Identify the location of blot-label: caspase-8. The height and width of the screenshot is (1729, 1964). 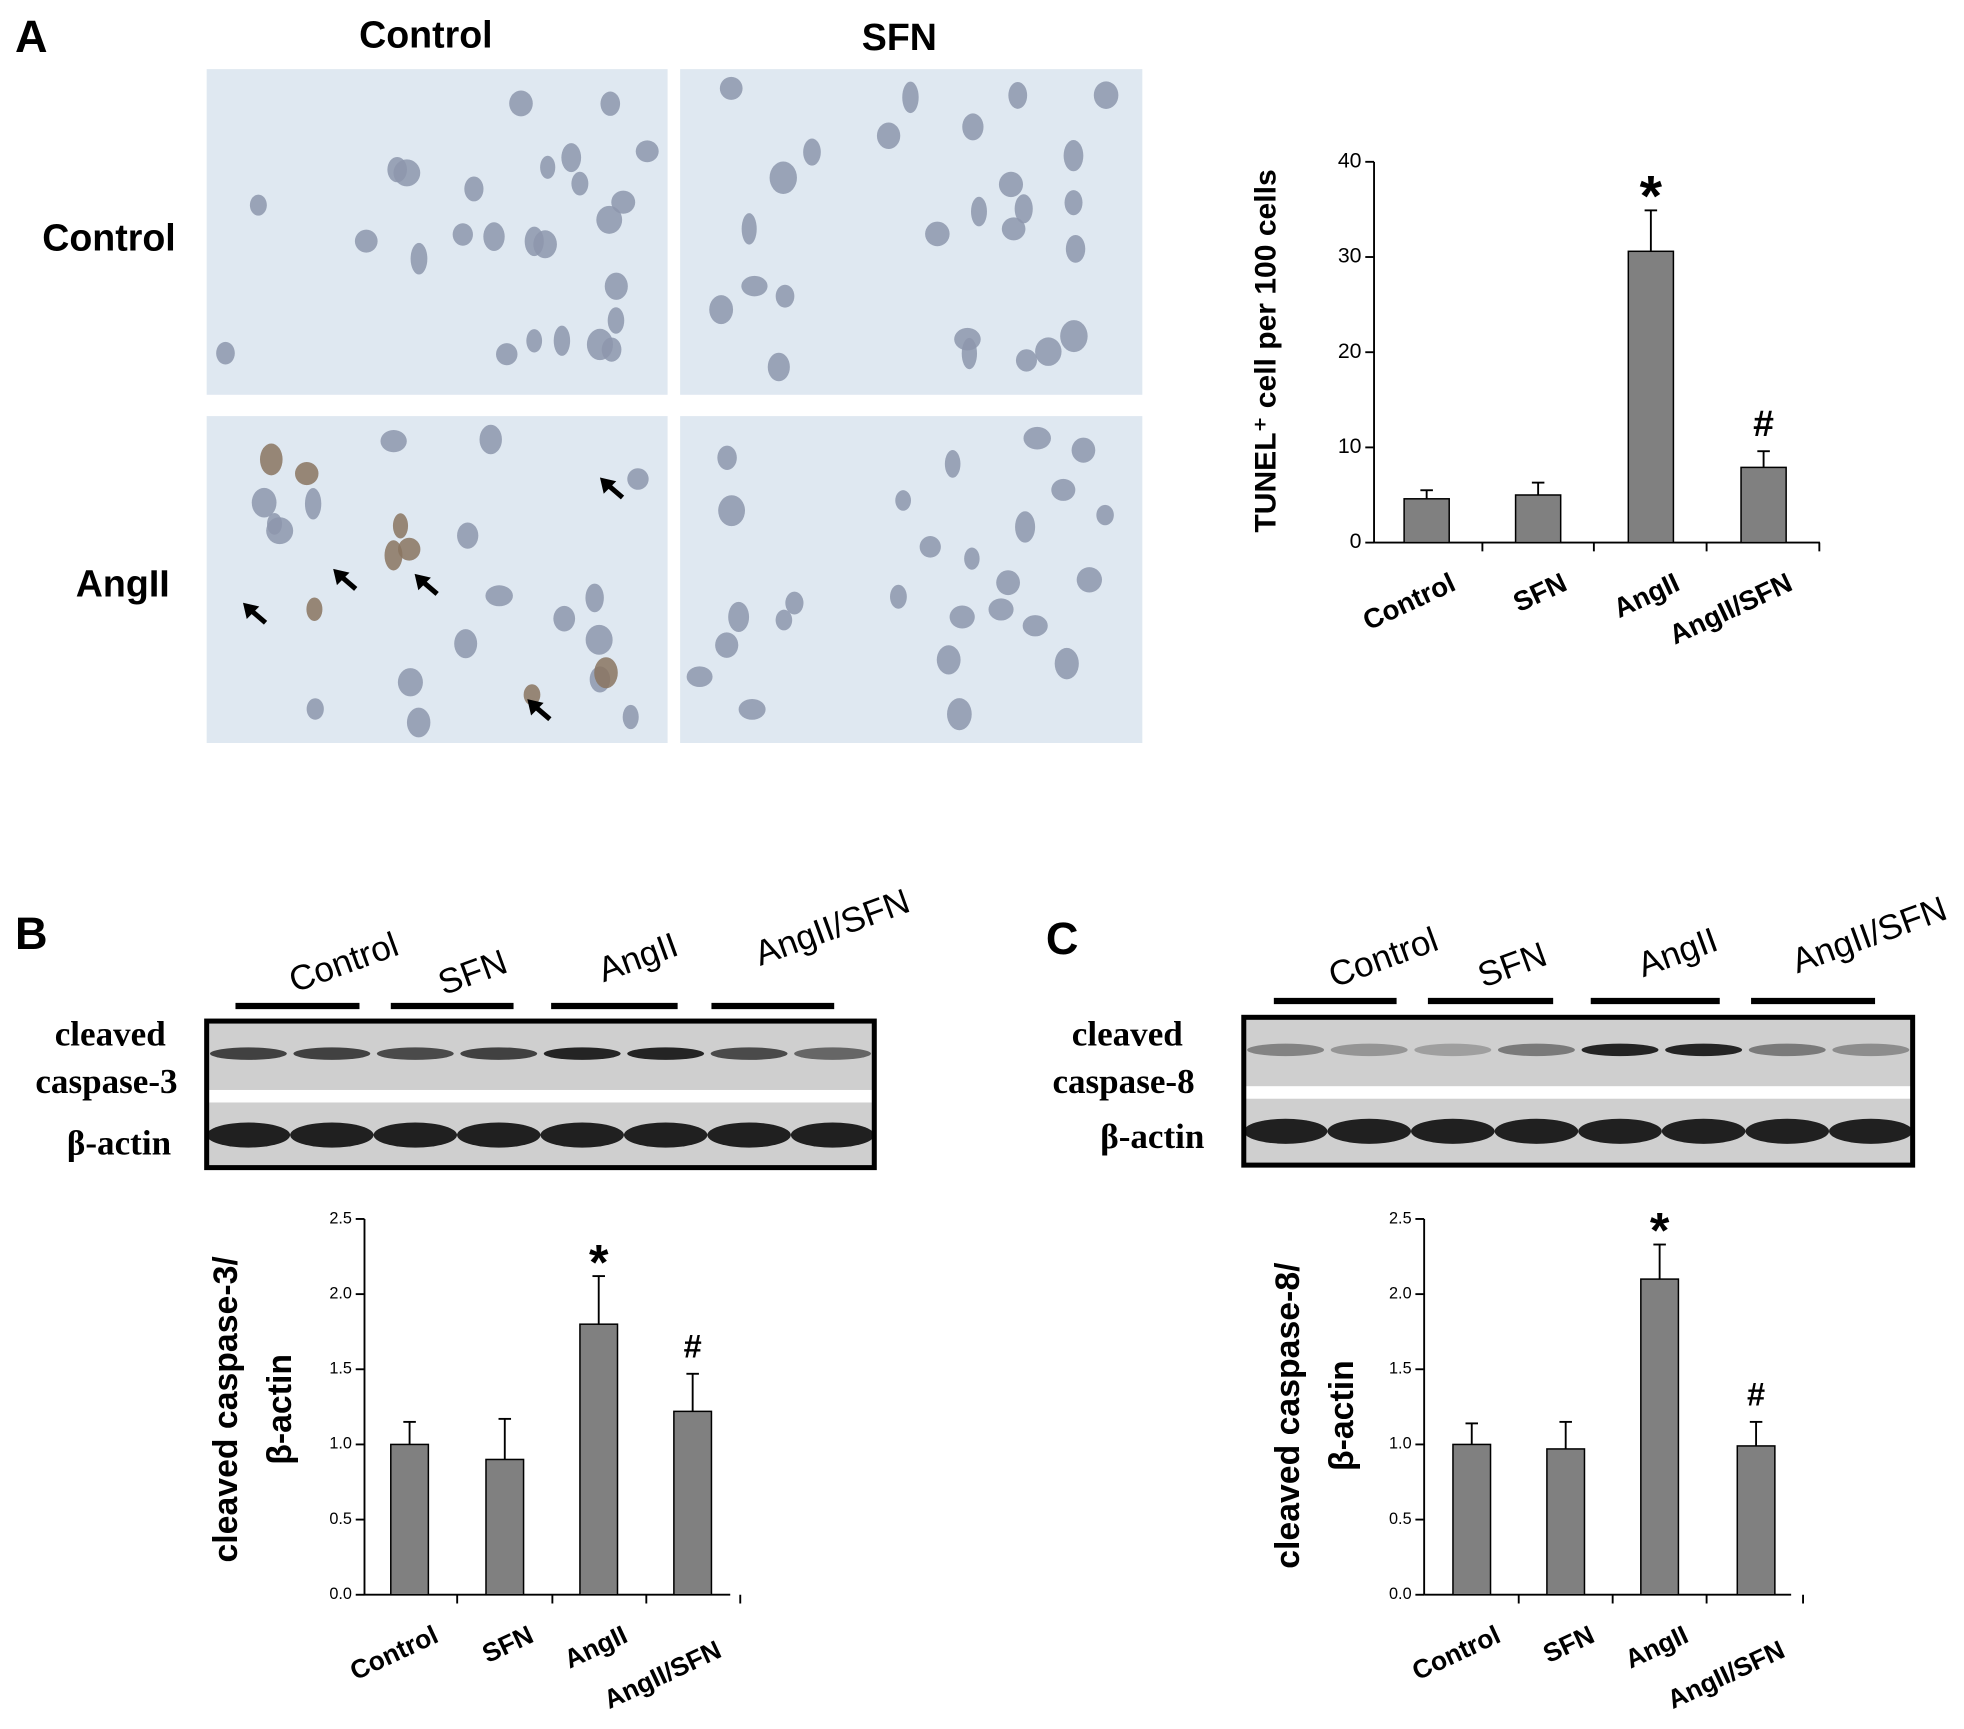
(1123, 1081).